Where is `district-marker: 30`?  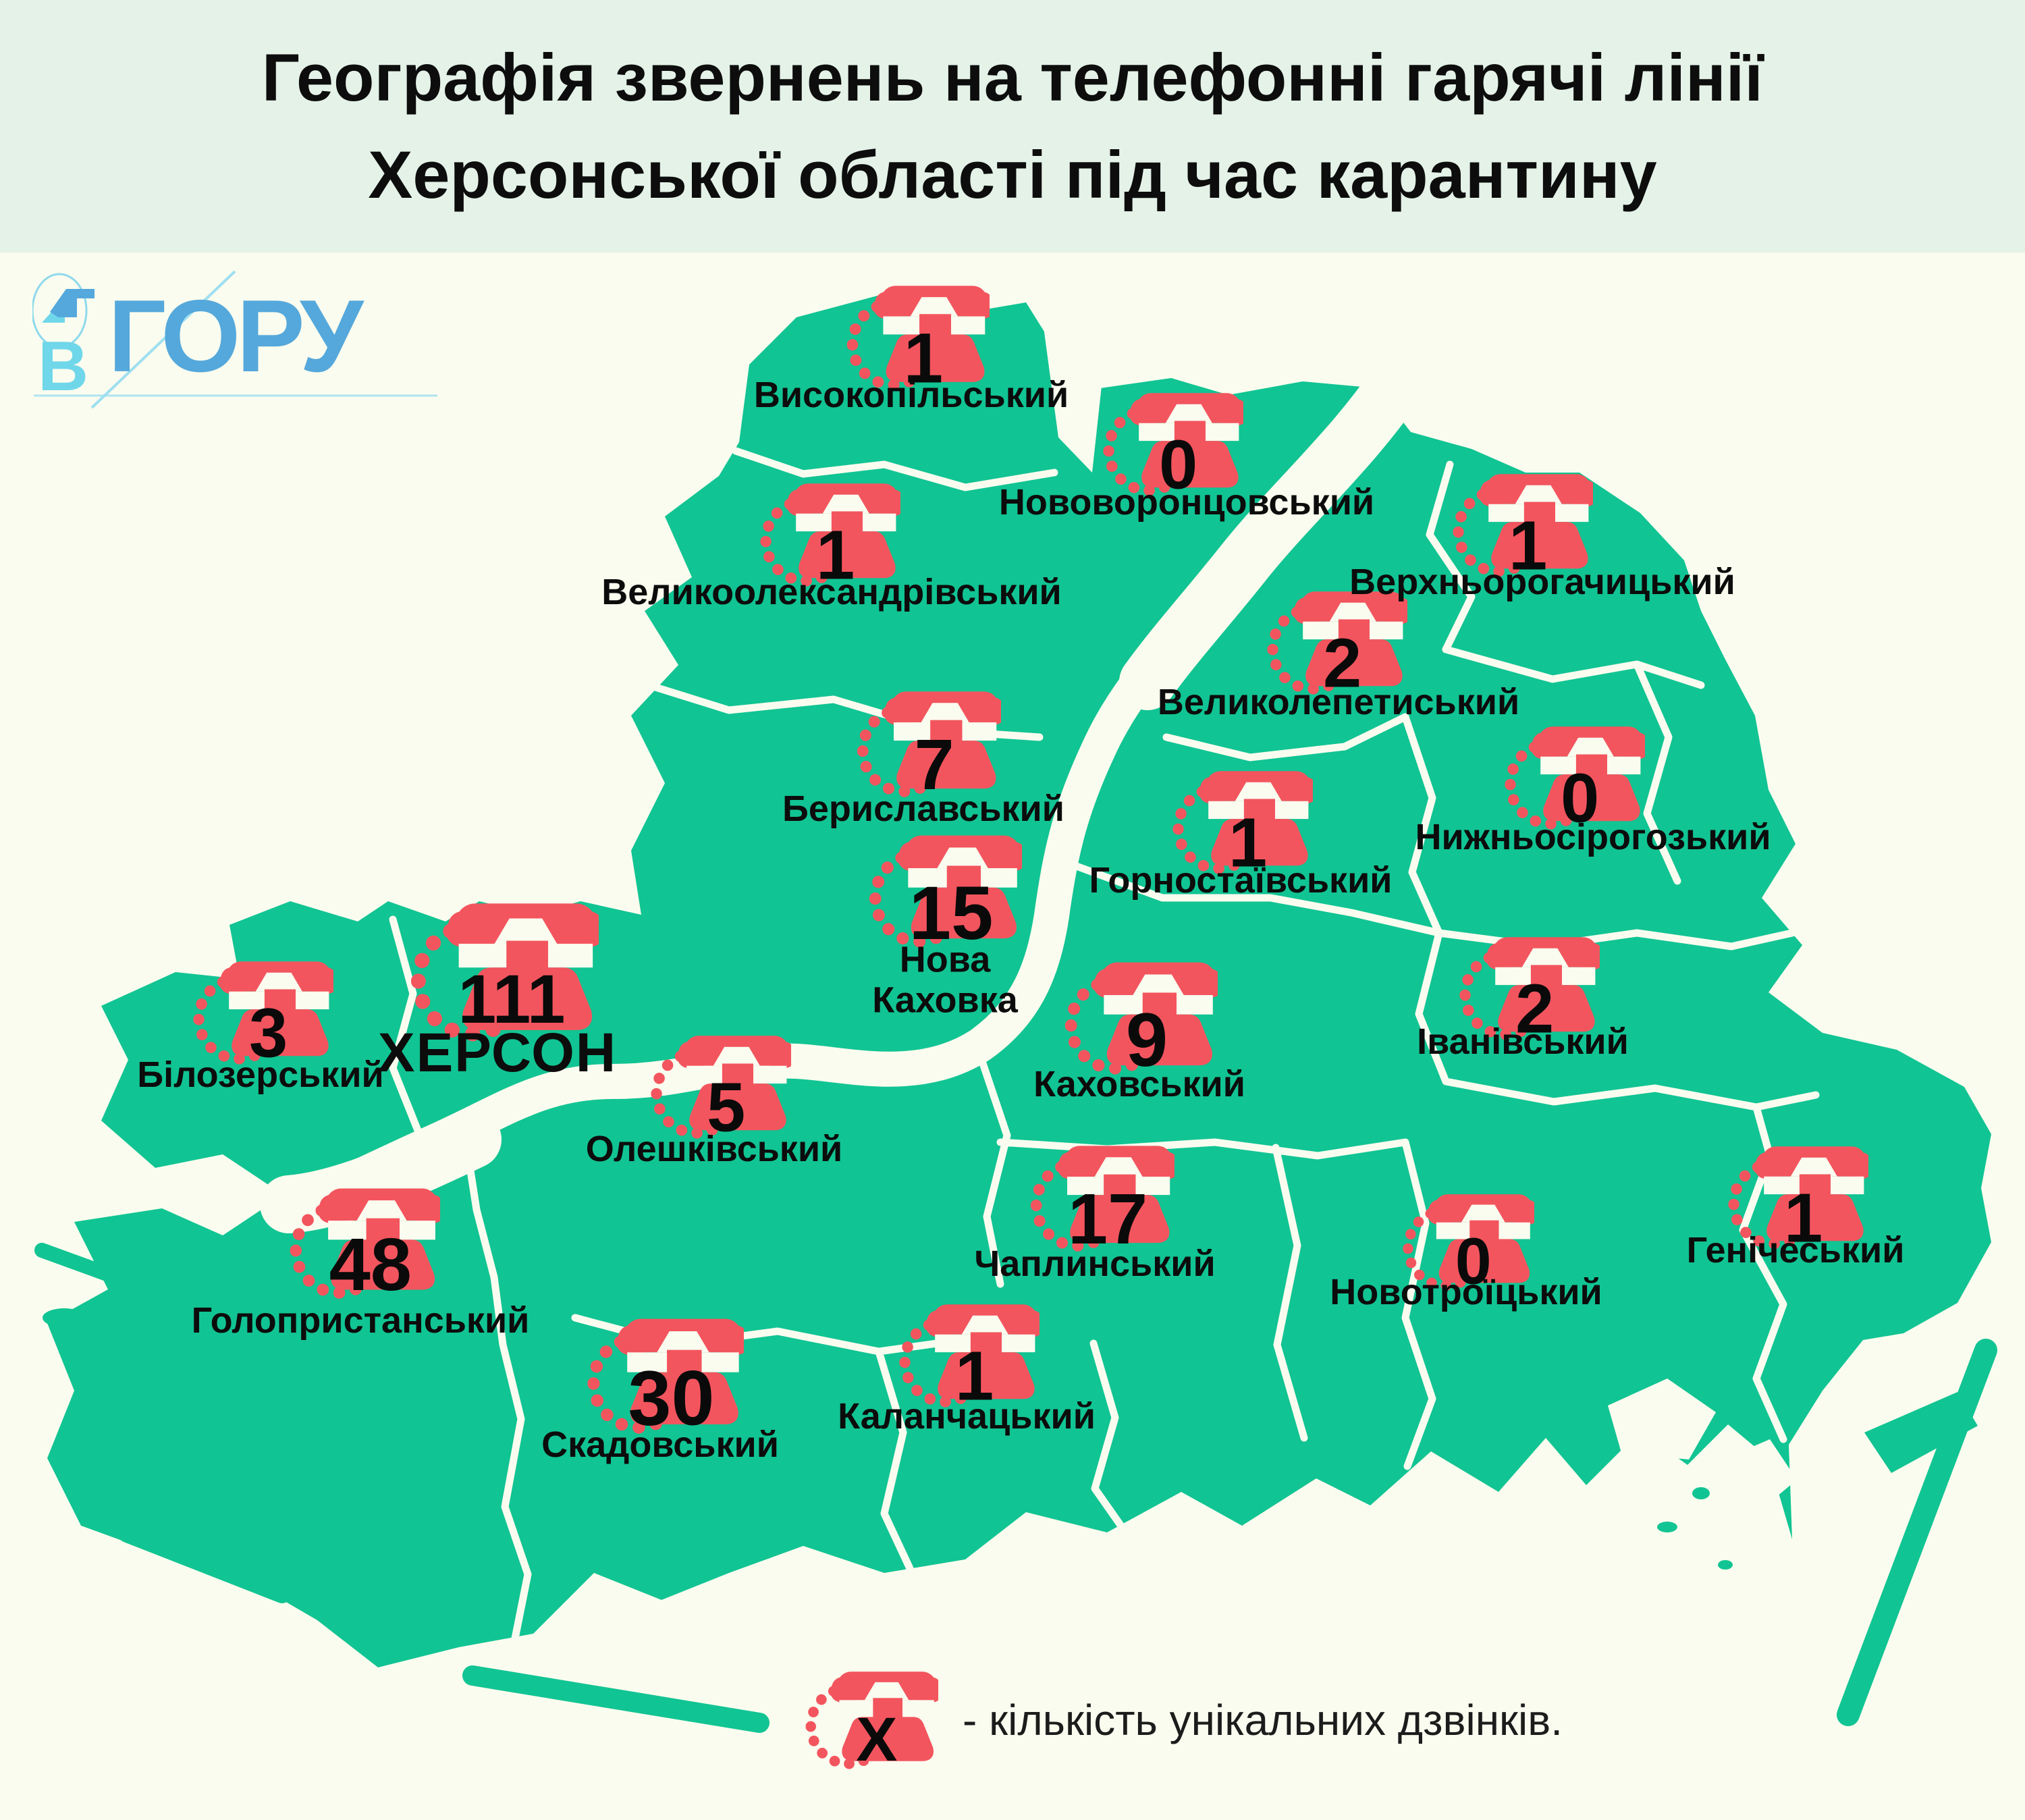
district-marker: 30 is located at coordinates (659, 1379).